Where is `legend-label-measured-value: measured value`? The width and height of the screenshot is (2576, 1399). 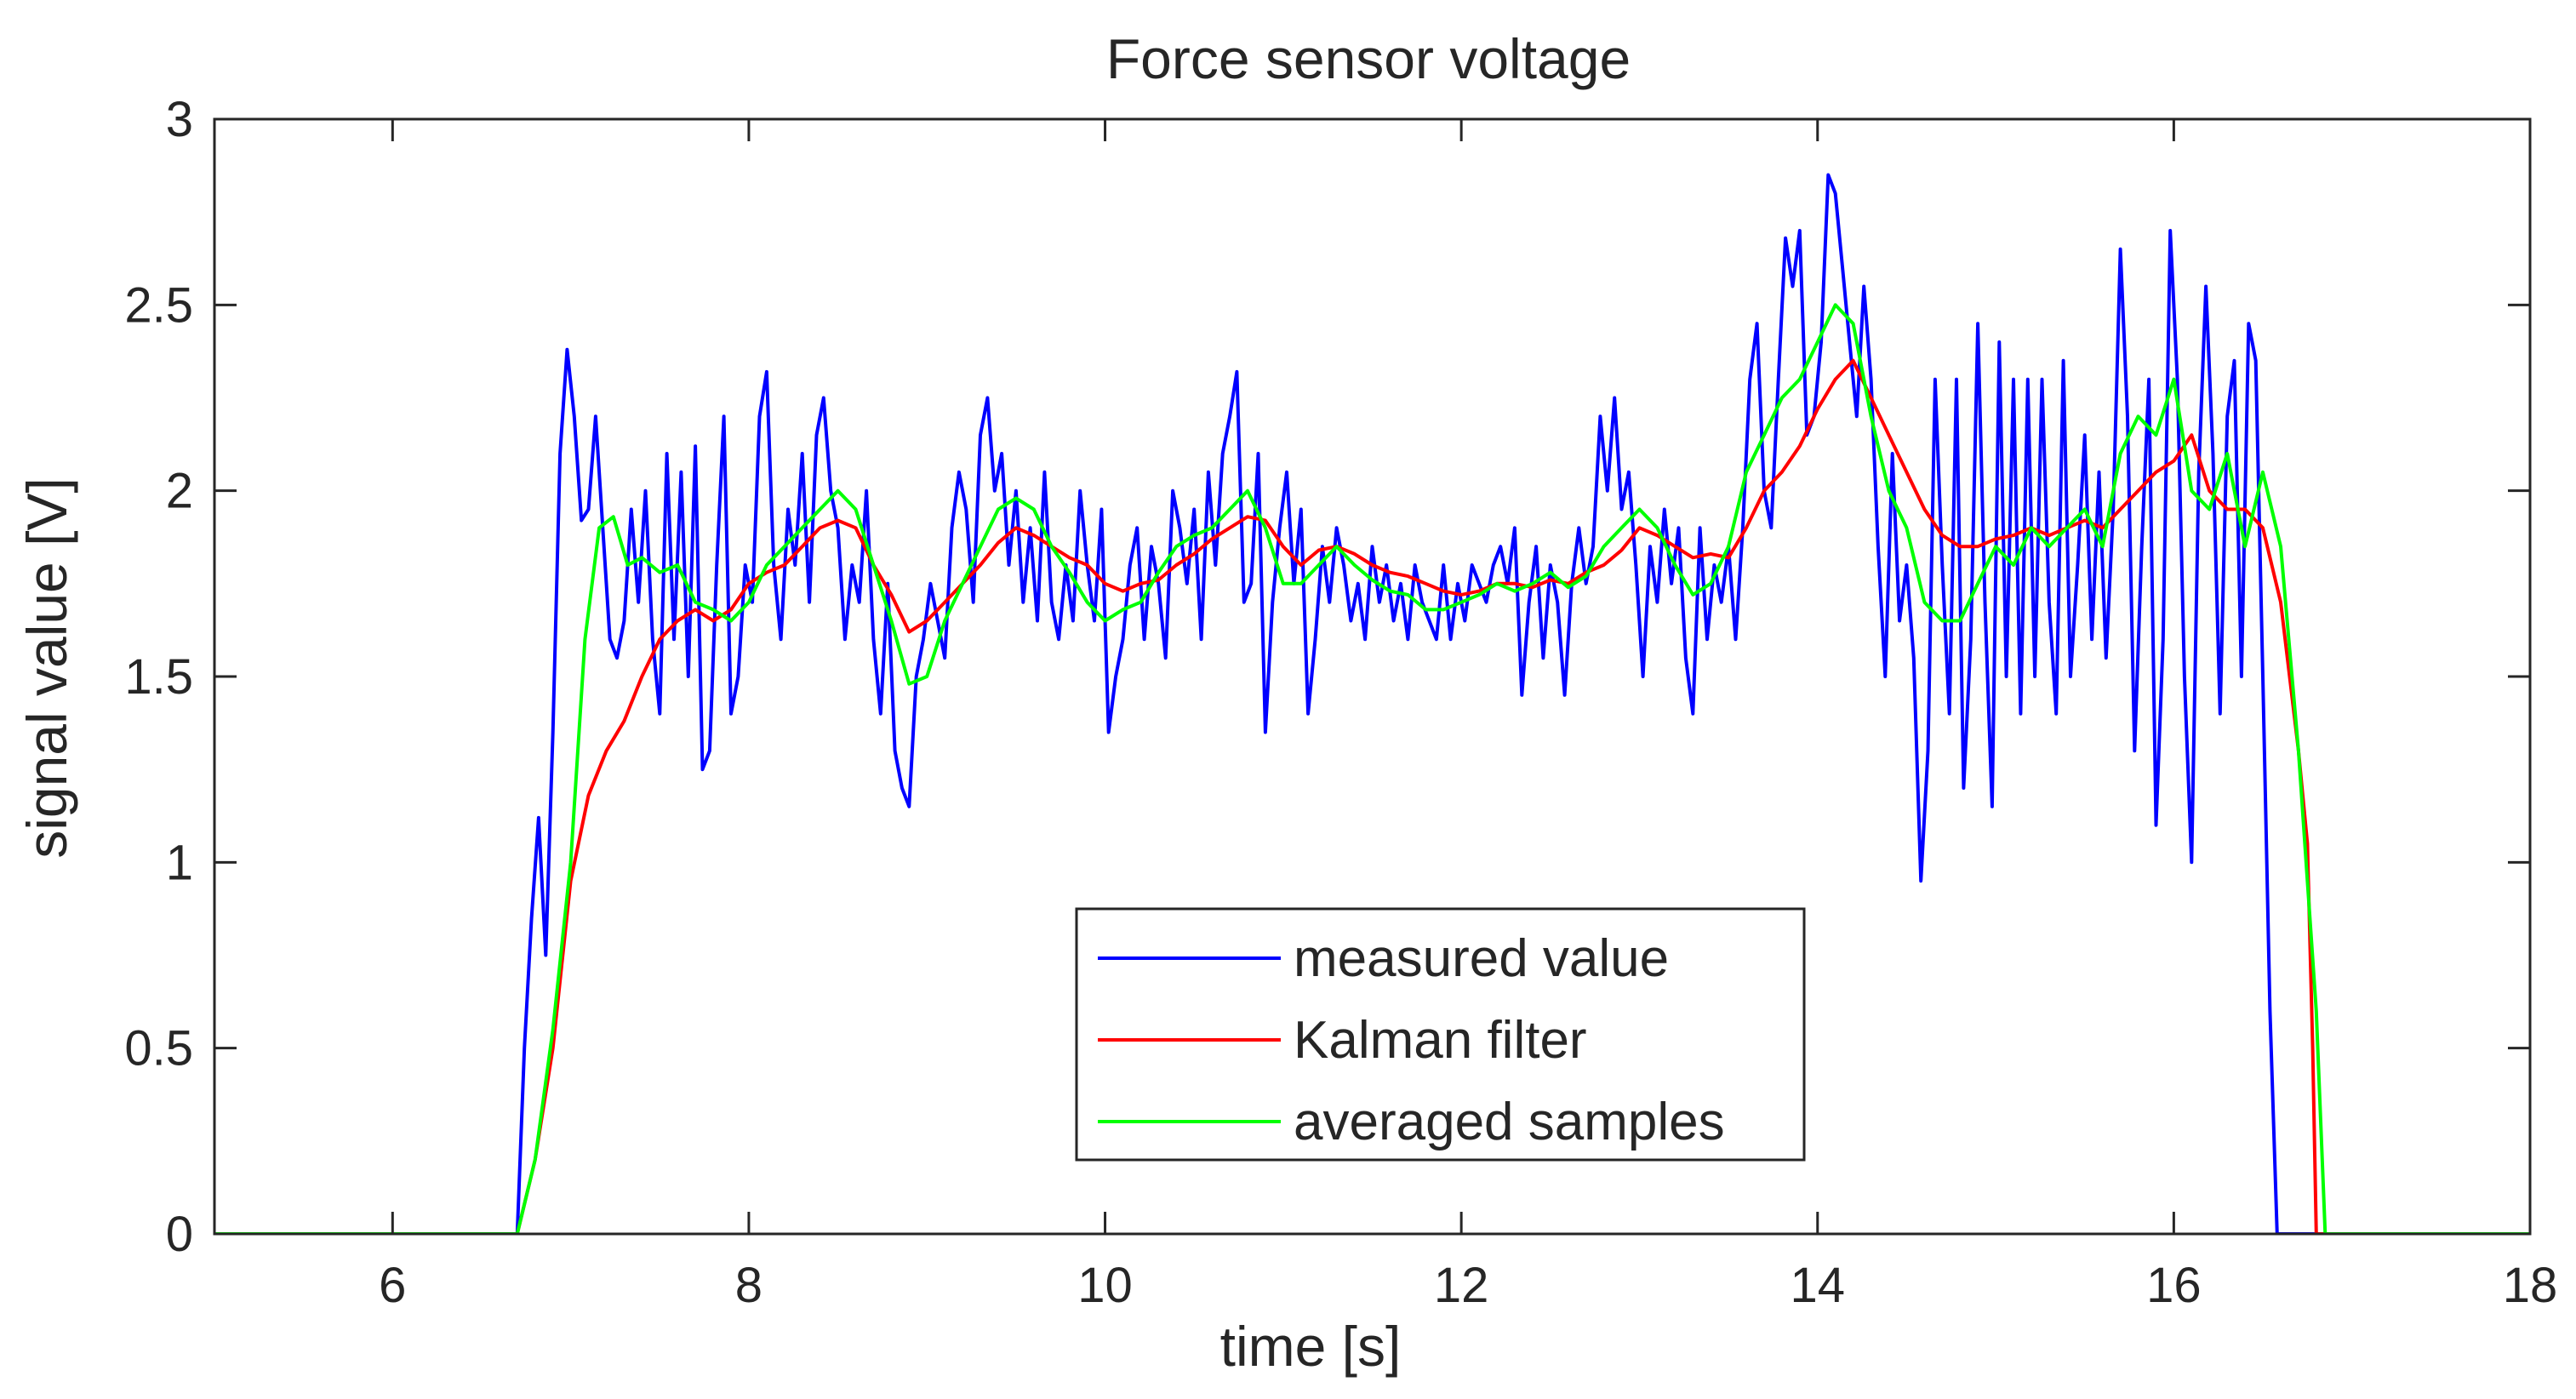 legend-label-measured-value: measured value is located at coordinates (1481, 958).